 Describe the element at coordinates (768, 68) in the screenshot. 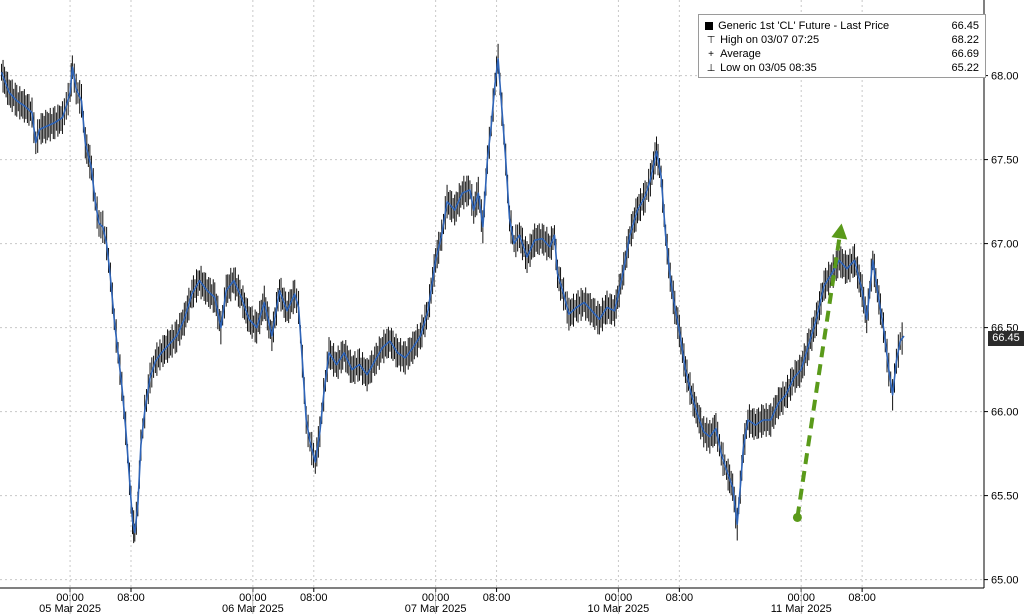

I see `legend-low-label: Low on 03/05 08:35` at that location.